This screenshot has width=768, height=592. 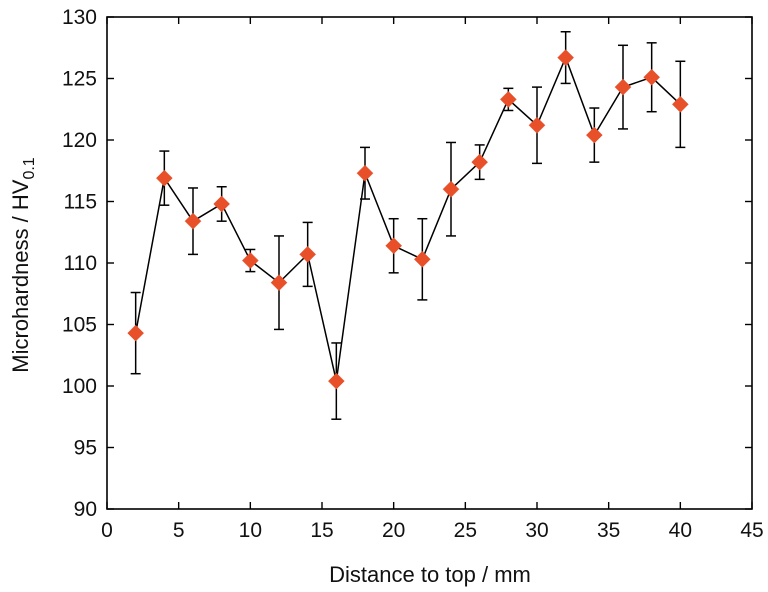 What do you see at coordinates (751, 530) in the screenshot?
I see `x-tick-label: 45` at bounding box center [751, 530].